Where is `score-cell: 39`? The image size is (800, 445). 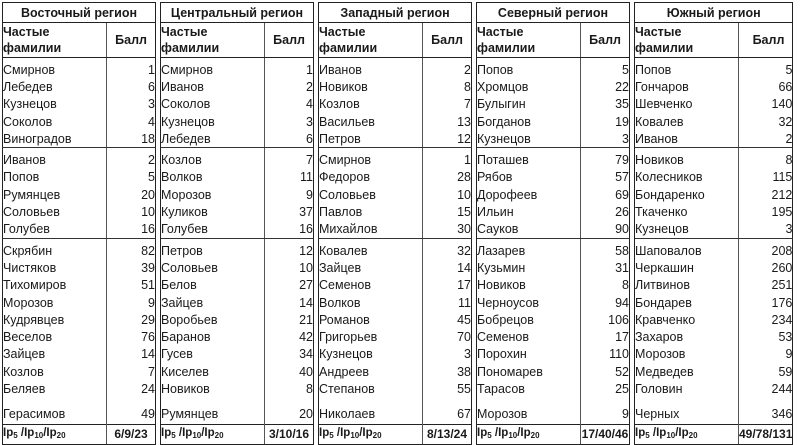
score-cell: 39 is located at coordinates (131, 268).